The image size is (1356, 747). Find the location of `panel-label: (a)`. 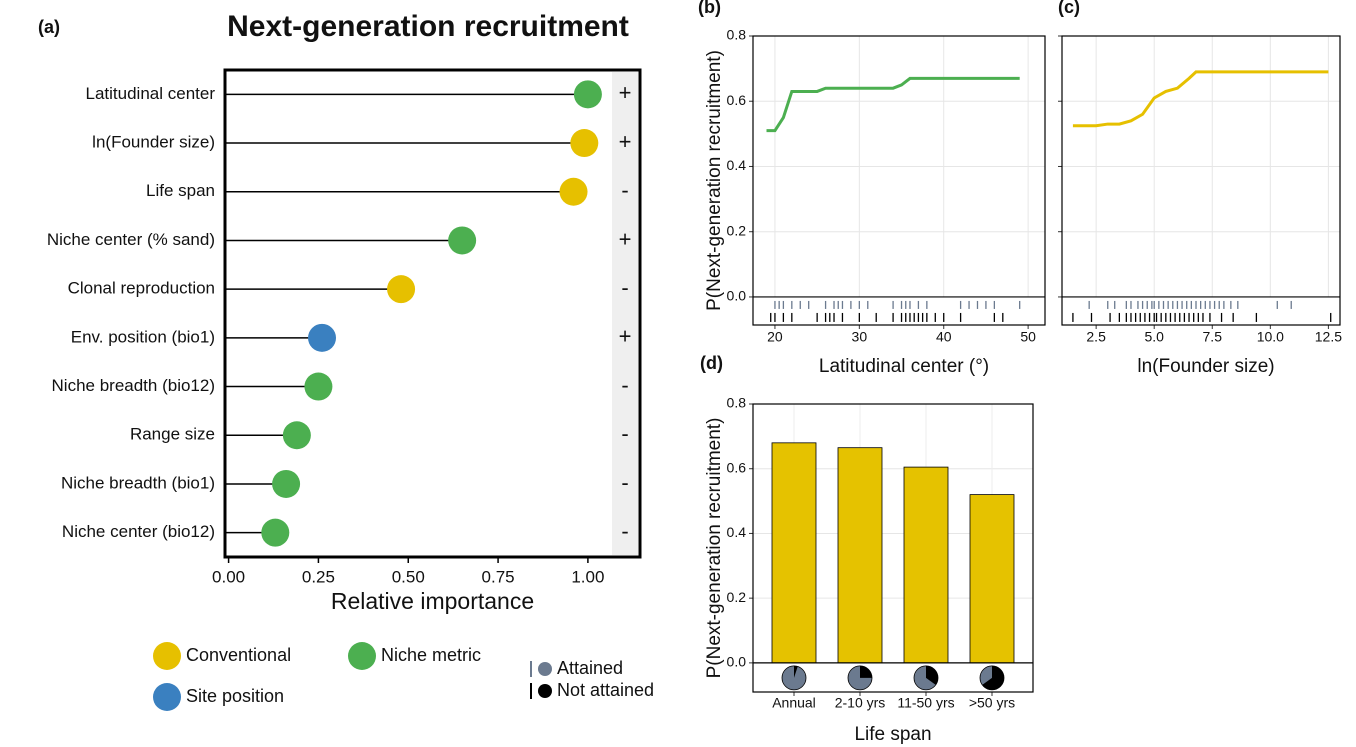

panel-label: (a) is located at coordinates (49, 27).